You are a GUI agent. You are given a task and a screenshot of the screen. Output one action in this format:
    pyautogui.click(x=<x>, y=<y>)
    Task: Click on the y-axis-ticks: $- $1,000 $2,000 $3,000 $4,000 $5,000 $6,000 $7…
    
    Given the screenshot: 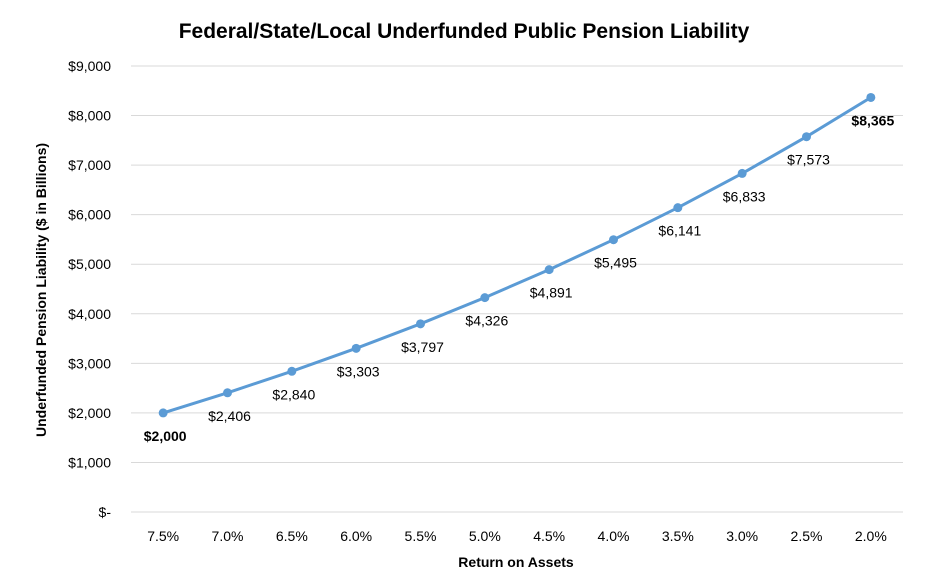 What is the action you would take?
    pyautogui.click(x=89, y=289)
    